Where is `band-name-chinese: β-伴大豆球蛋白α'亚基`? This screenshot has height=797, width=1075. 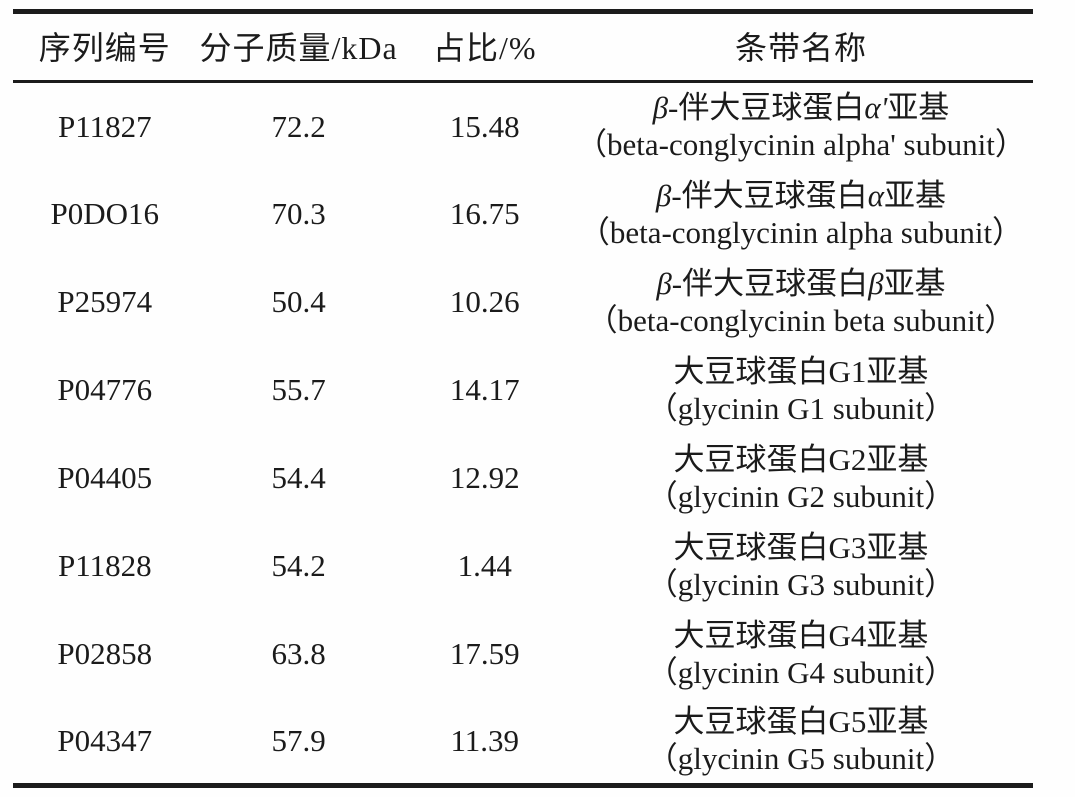 band-name-chinese: β-伴大豆球蛋白α'亚基 is located at coordinates (801, 108).